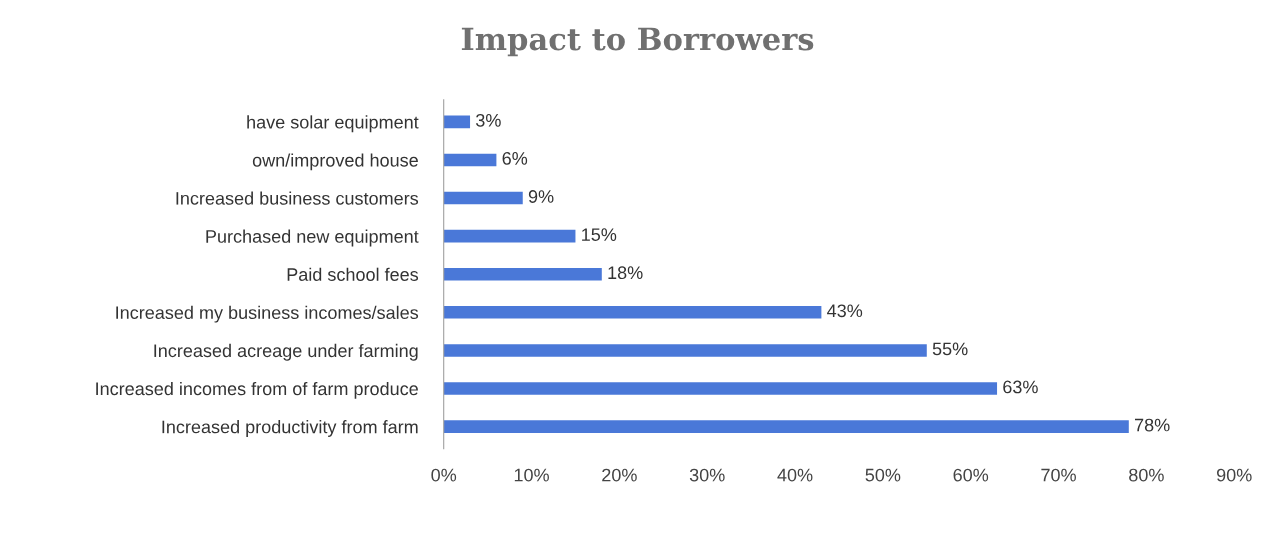 The width and height of the screenshot is (1275, 554). What do you see at coordinates (531, 475) in the screenshot?
I see `x-tick-label: 10%` at bounding box center [531, 475].